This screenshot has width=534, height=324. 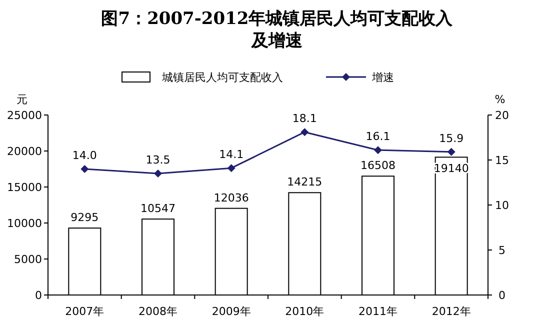 I want to click on x-tick-label: 2009年, so click(x=231, y=311).